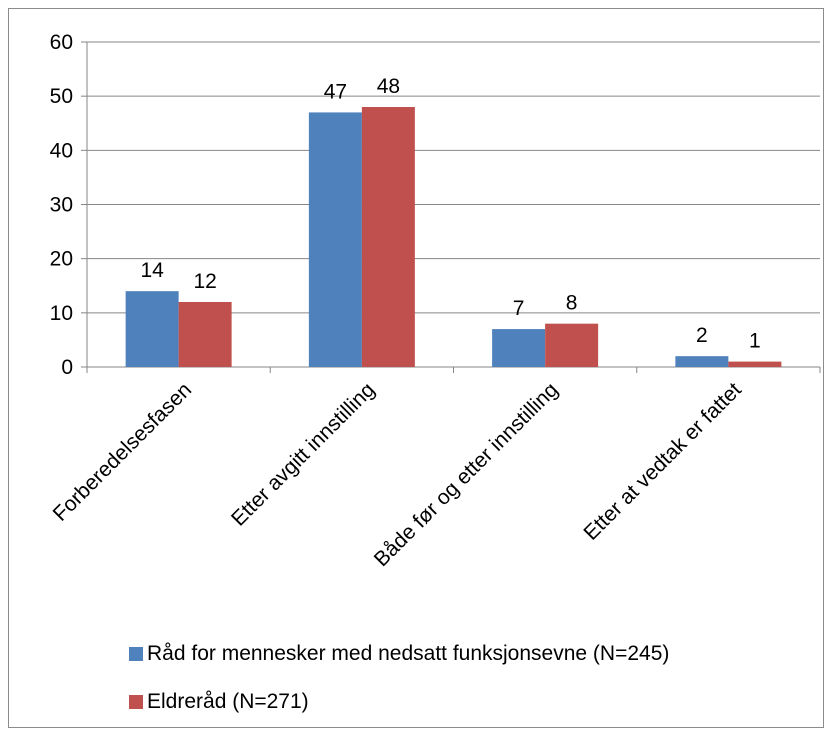 The width and height of the screenshot is (834, 734). What do you see at coordinates (662, 461) in the screenshot?
I see `category-label: Etter at vedtak er fattet` at bounding box center [662, 461].